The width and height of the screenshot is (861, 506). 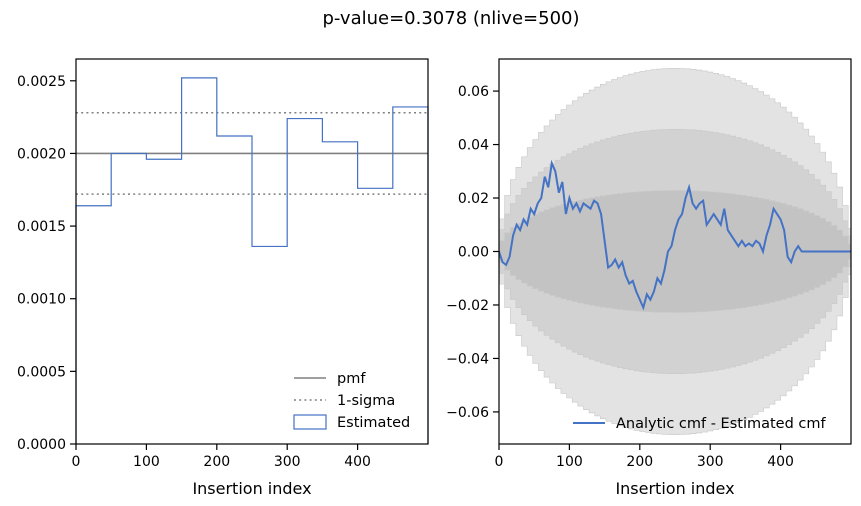 I want to click on cmf-difference-line, so click(x=675, y=235).